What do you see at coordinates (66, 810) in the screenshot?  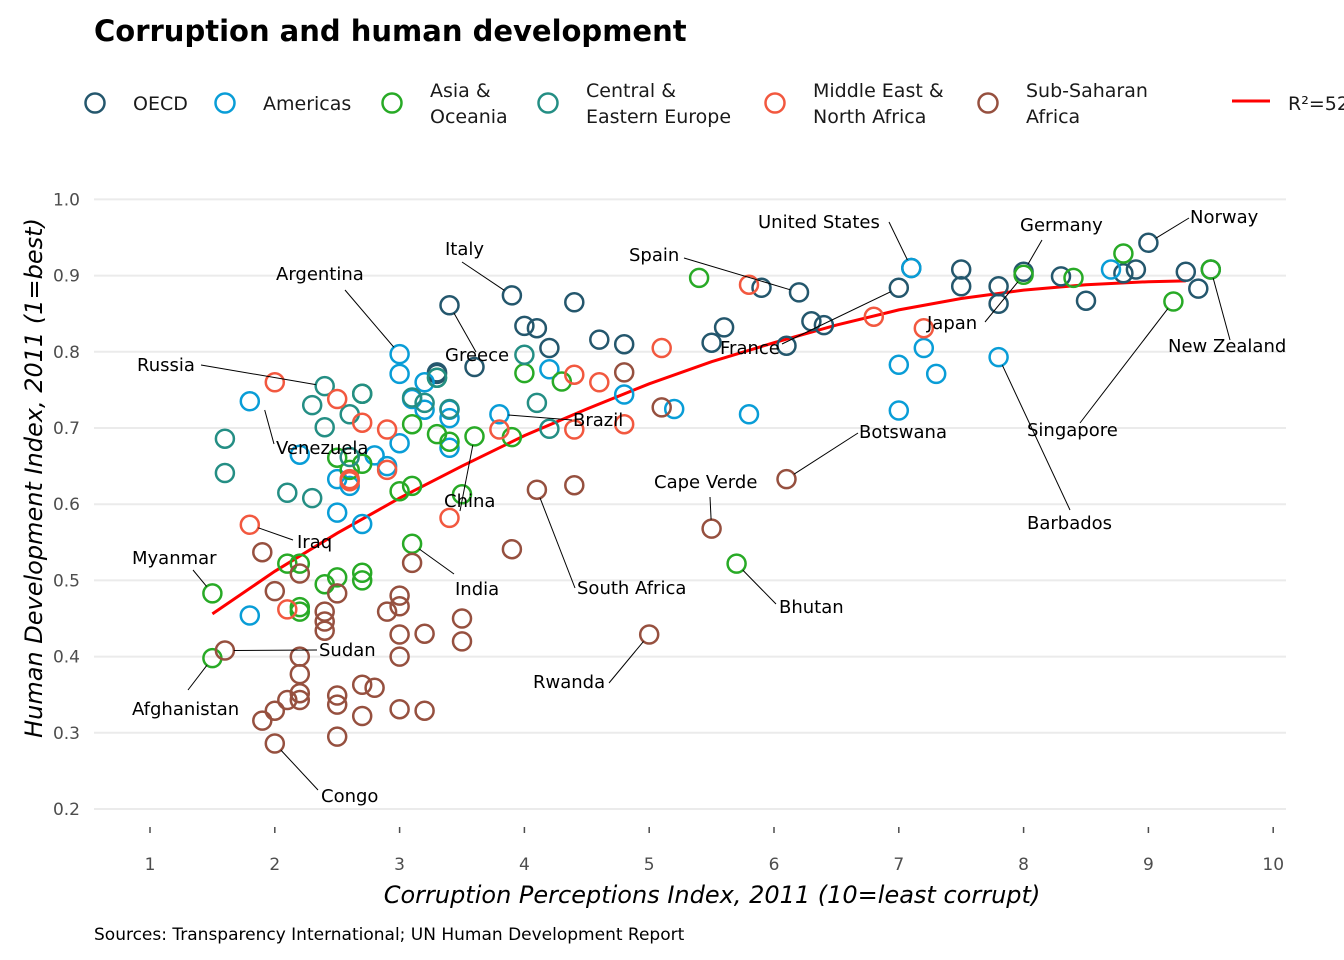 I see `y-tick-label: 0.2` at bounding box center [66, 810].